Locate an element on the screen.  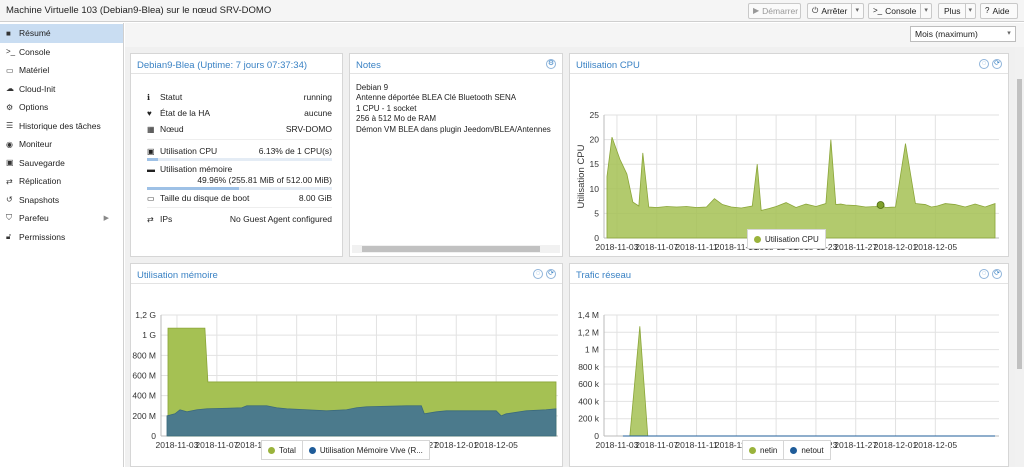
notes-horizontal-scrollbar is located at coordinates (456, 249).